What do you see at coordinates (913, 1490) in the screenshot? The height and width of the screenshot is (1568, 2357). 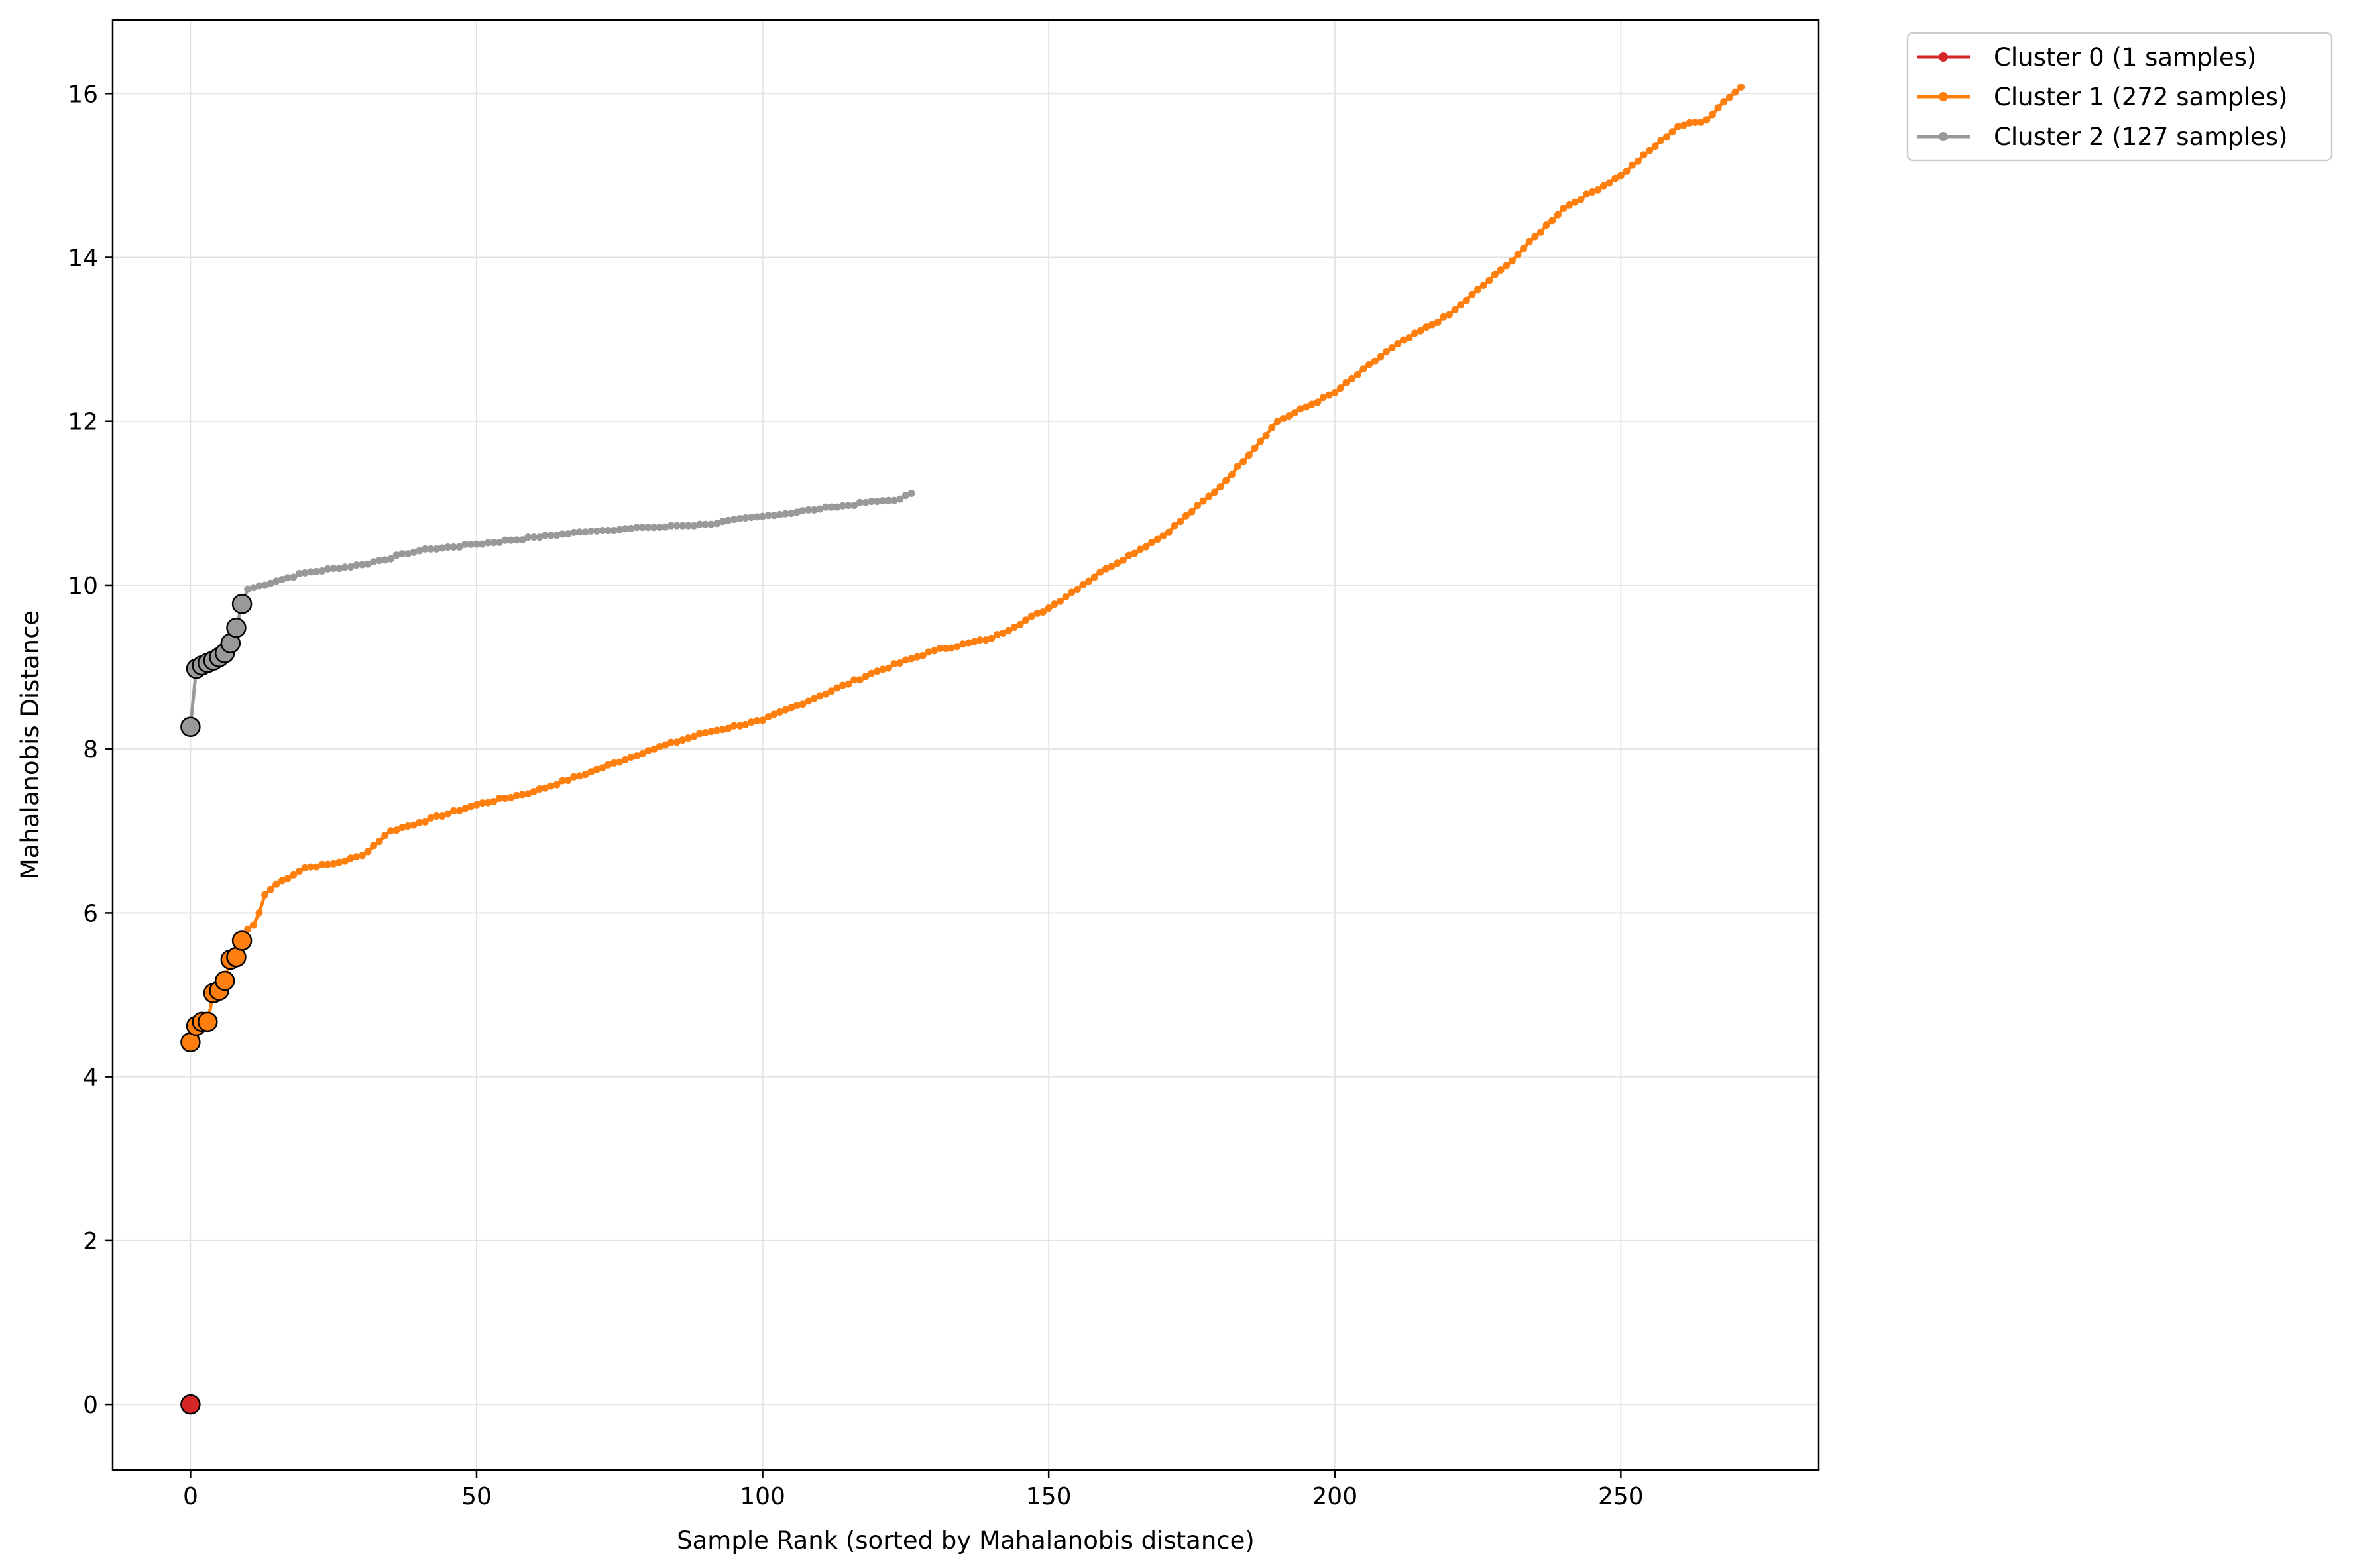 I see `x-axis: 0 50 100 150 200 250` at bounding box center [913, 1490].